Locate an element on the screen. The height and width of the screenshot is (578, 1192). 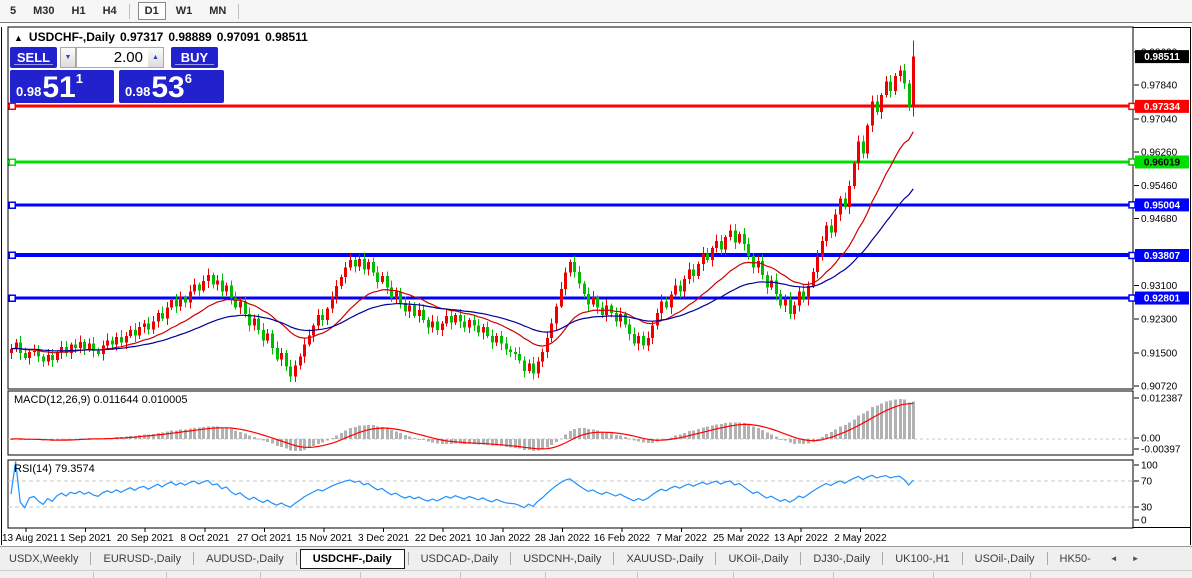
volume-input is located at coordinates (112, 57).